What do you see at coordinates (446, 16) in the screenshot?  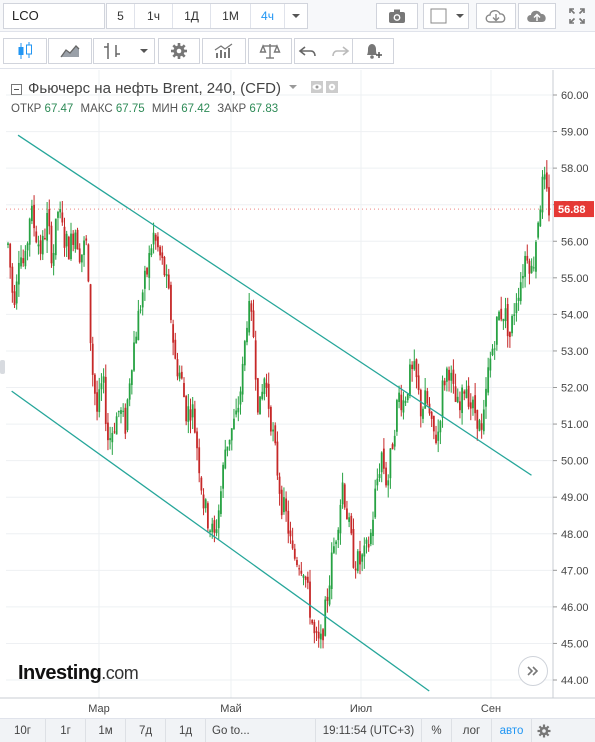 I see `background-color-button` at bounding box center [446, 16].